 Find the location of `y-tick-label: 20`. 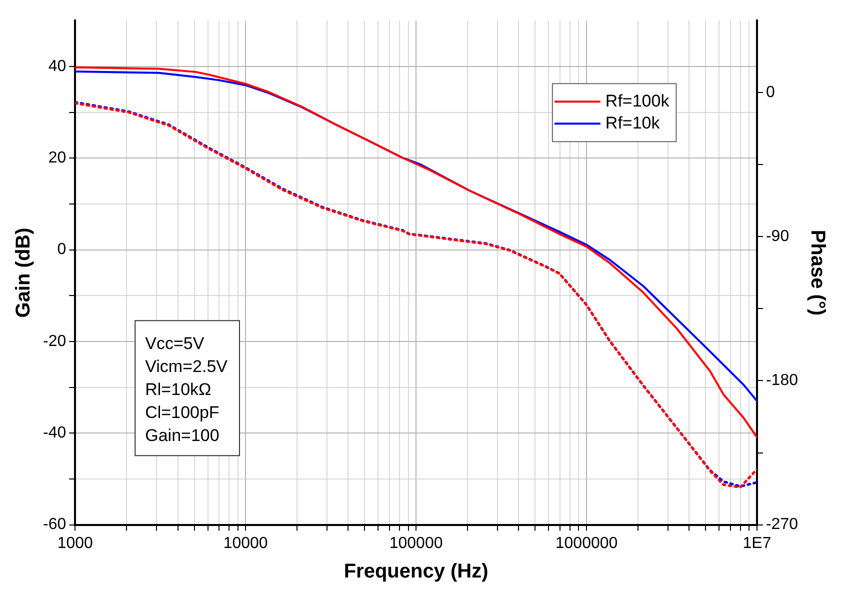

y-tick-label: 20 is located at coordinates (57, 158).